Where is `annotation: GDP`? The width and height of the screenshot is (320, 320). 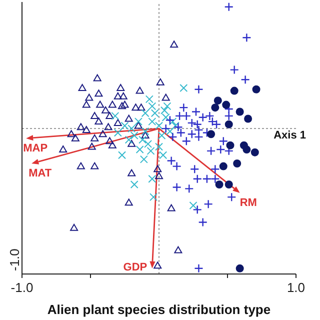
annotation: GDP is located at coordinates (135, 267).